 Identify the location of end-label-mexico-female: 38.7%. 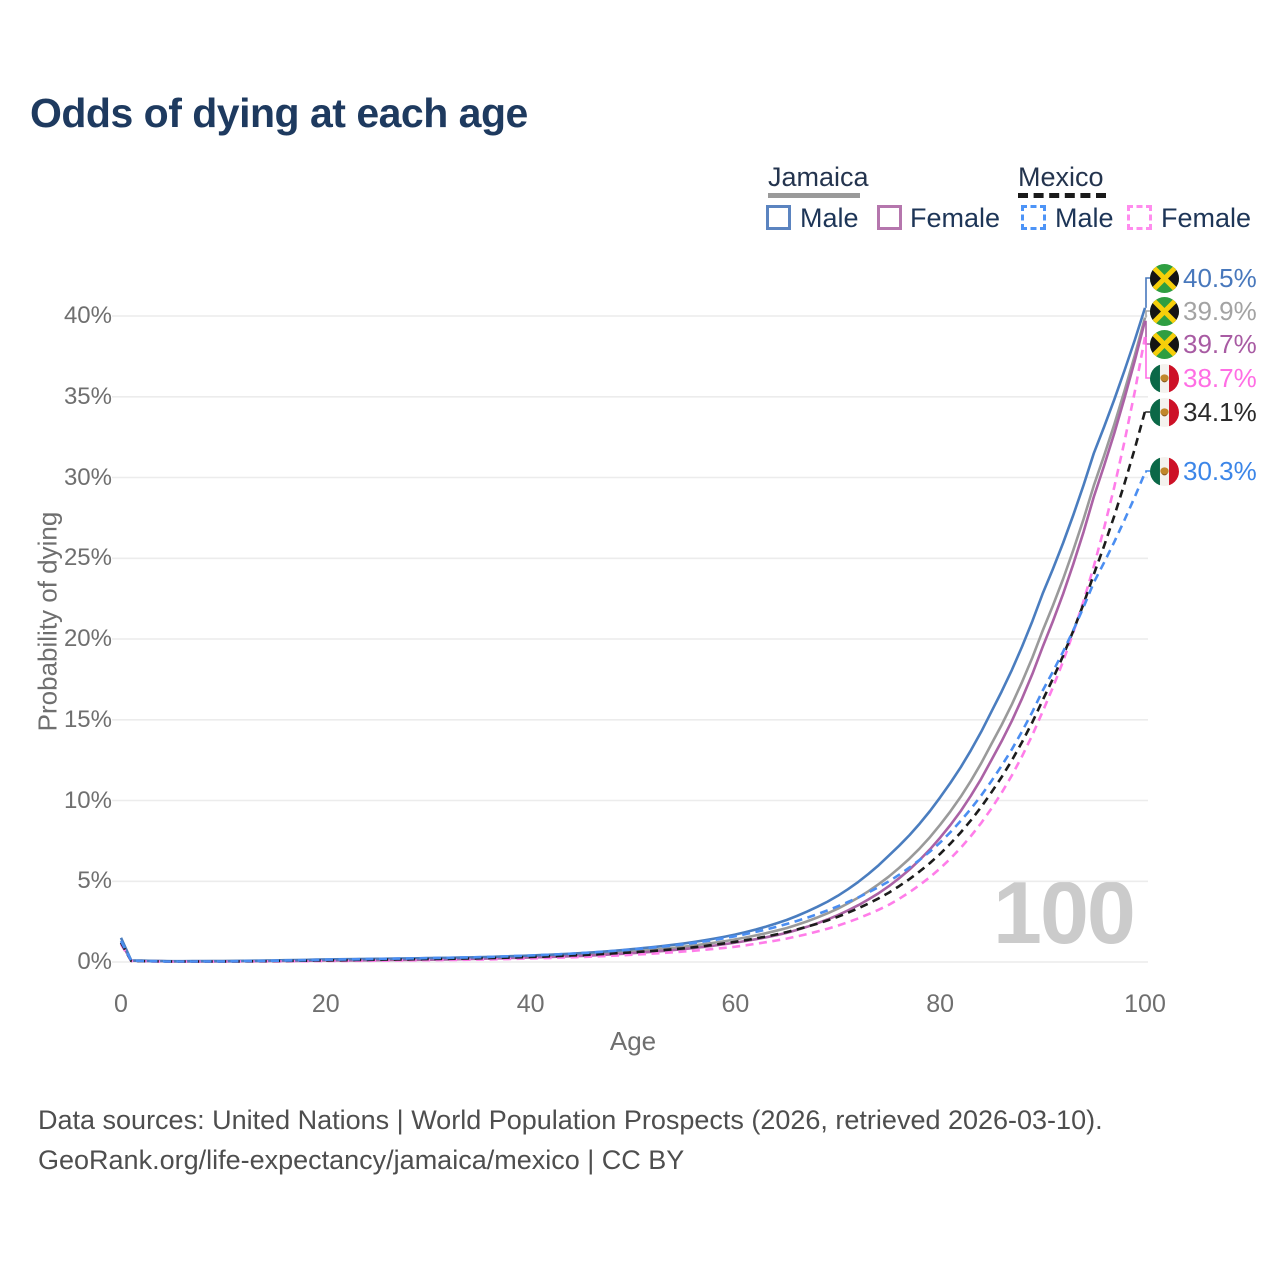
(1203, 378).